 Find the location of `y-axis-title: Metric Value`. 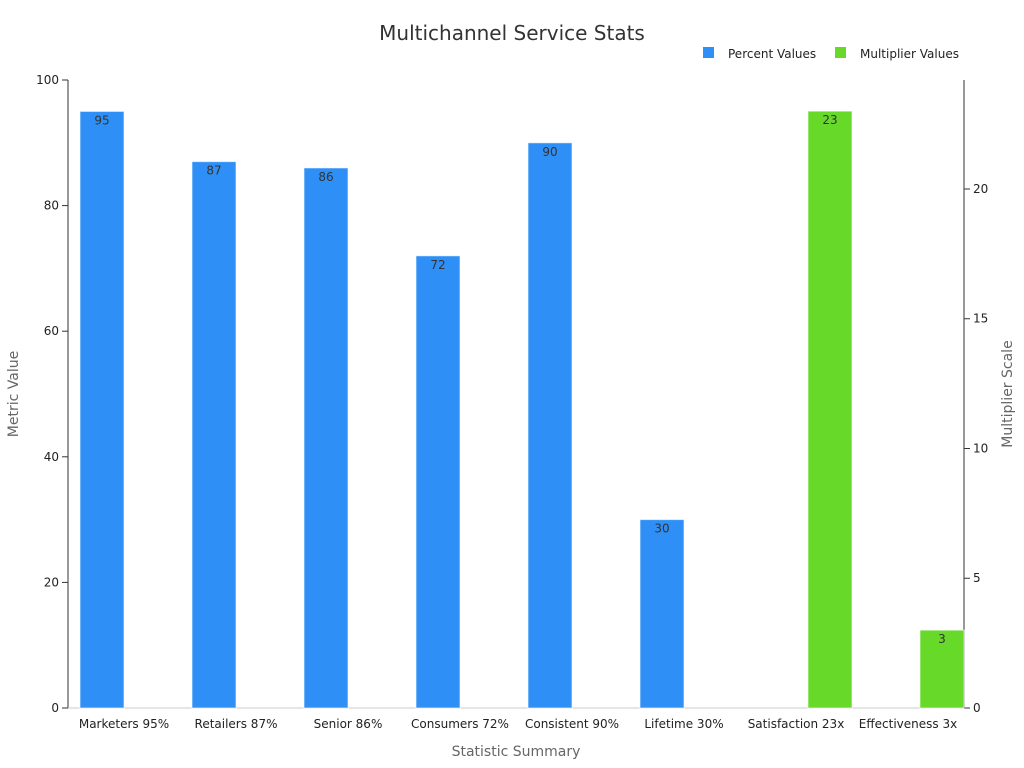

y-axis-title: Metric Value is located at coordinates (14, 394).